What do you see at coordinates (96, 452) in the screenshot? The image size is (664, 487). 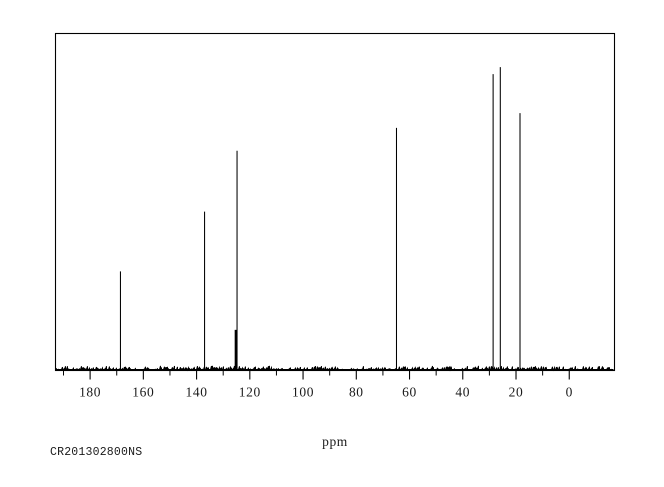 I see `sample-id-label: CR201302800NS` at bounding box center [96, 452].